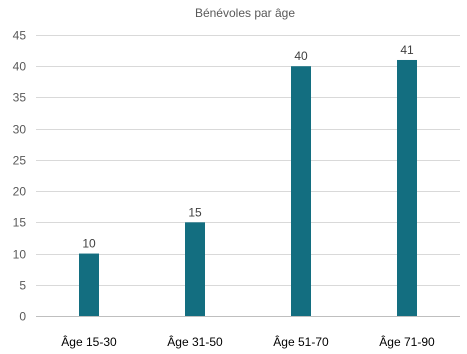 This screenshot has width=467, height=354. What do you see at coordinates (20, 161) in the screenshot?
I see `y-tick-label: 25` at bounding box center [20, 161].